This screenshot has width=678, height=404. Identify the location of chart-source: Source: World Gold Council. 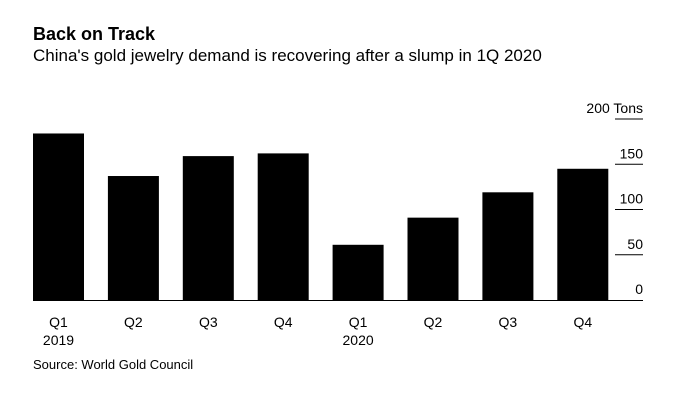
(113, 364).